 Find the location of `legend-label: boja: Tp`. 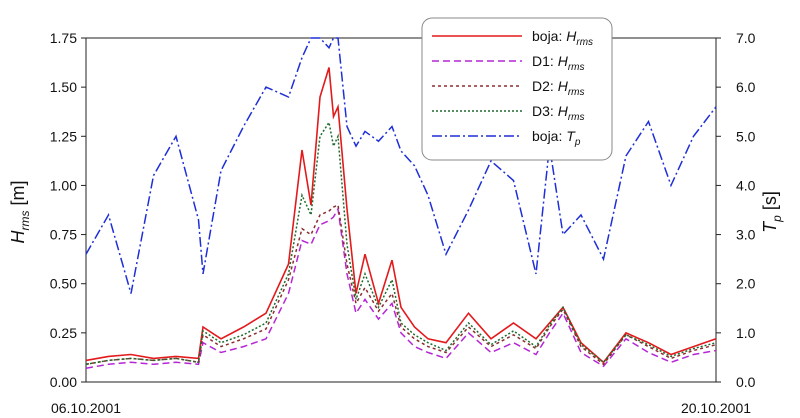

legend-label: boja: Tp is located at coordinates (556, 138).